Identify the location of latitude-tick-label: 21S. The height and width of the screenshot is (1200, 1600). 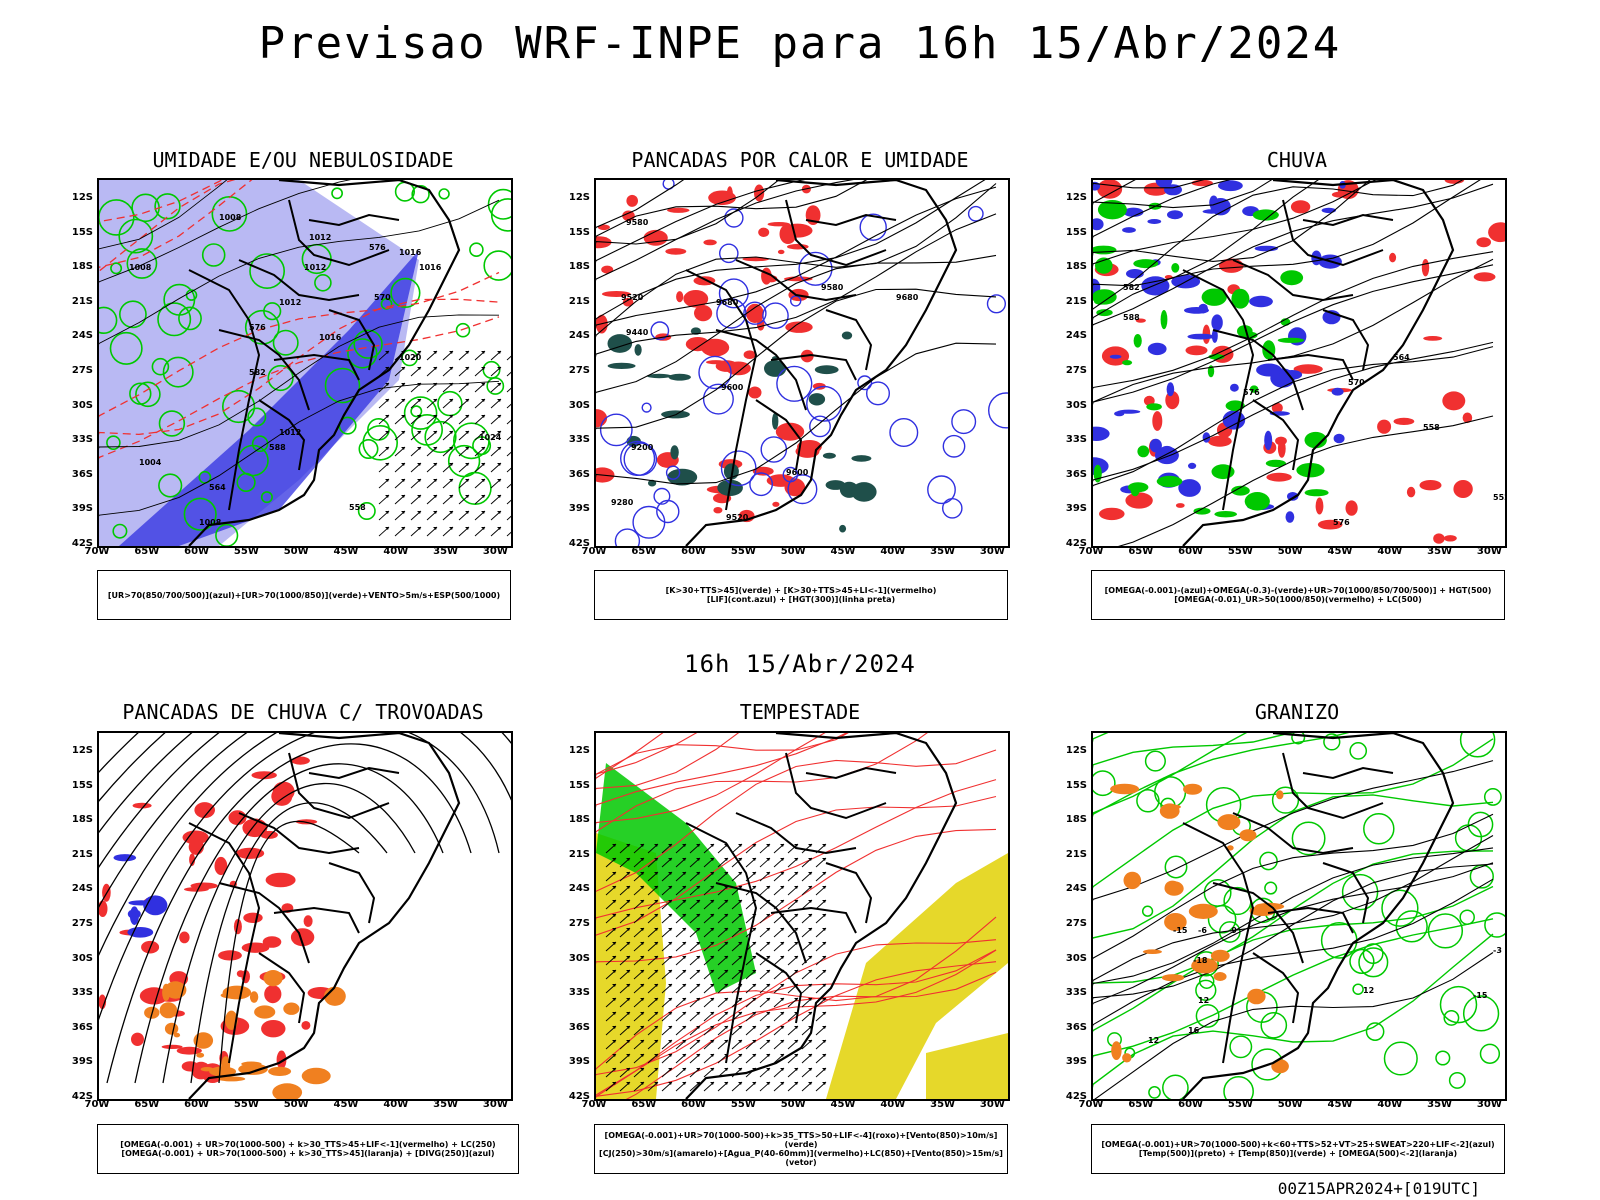
(1076, 301).